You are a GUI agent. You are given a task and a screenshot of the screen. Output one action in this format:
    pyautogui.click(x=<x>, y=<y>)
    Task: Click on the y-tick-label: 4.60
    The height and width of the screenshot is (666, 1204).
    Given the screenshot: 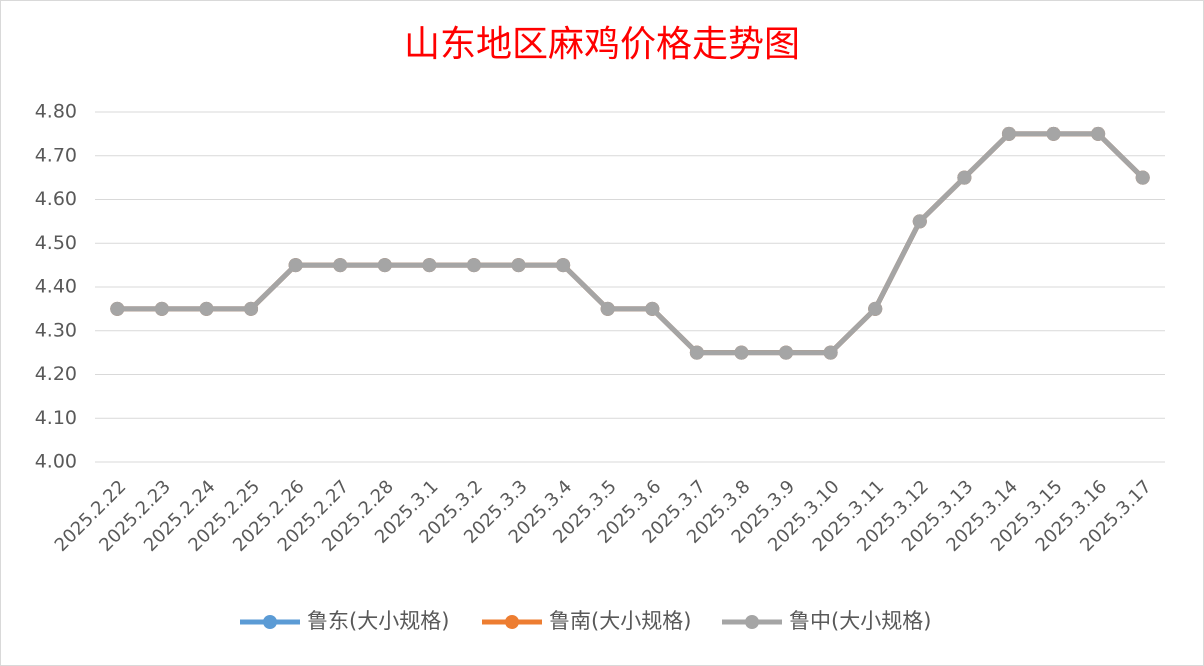 What is the action you would take?
    pyautogui.click(x=56, y=199)
    